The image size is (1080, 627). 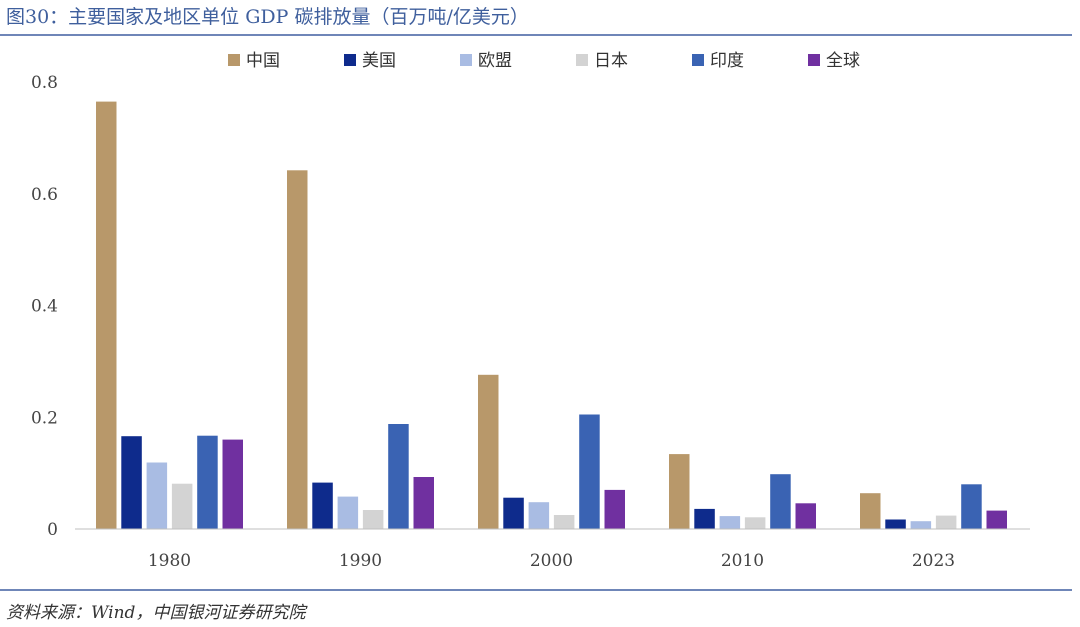 What do you see at coordinates (996, 519) in the screenshot?
I see `bar-2023-全球` at bounding box center [996, 519].